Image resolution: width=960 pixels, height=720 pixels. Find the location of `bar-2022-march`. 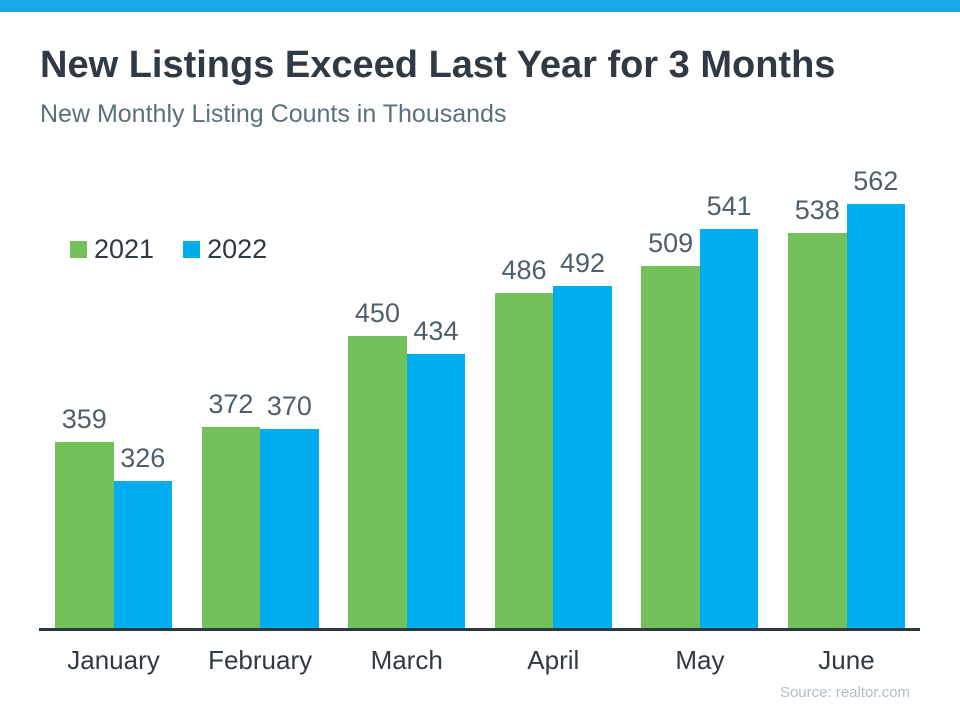

bar-2022-march is located at coordinates (436, 491).